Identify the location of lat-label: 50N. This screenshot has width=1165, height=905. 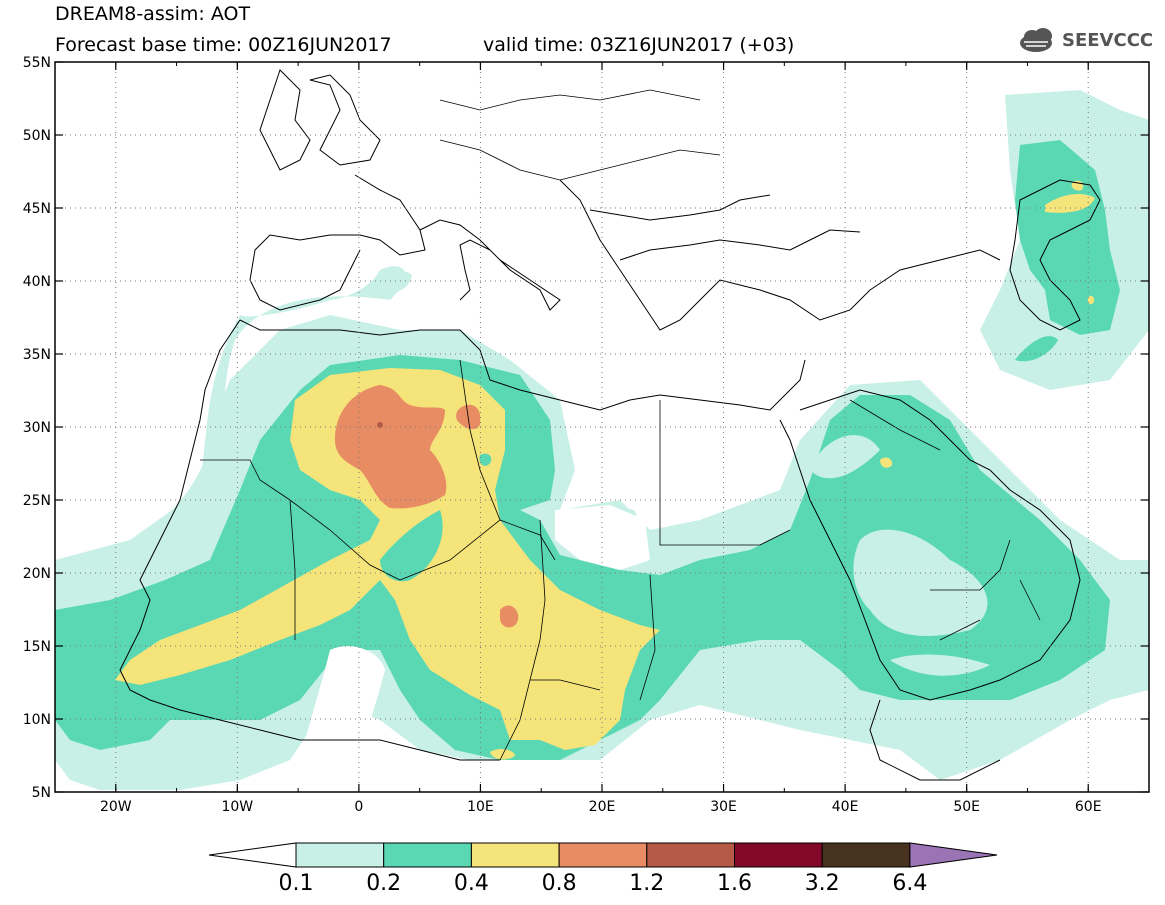
(37, 136).